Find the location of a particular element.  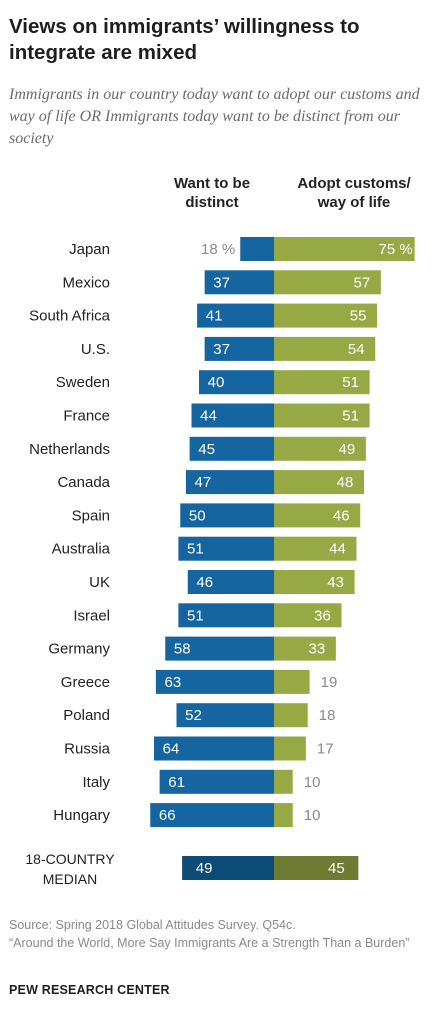

bar-median-distinct is located at coordinates (228, 868).